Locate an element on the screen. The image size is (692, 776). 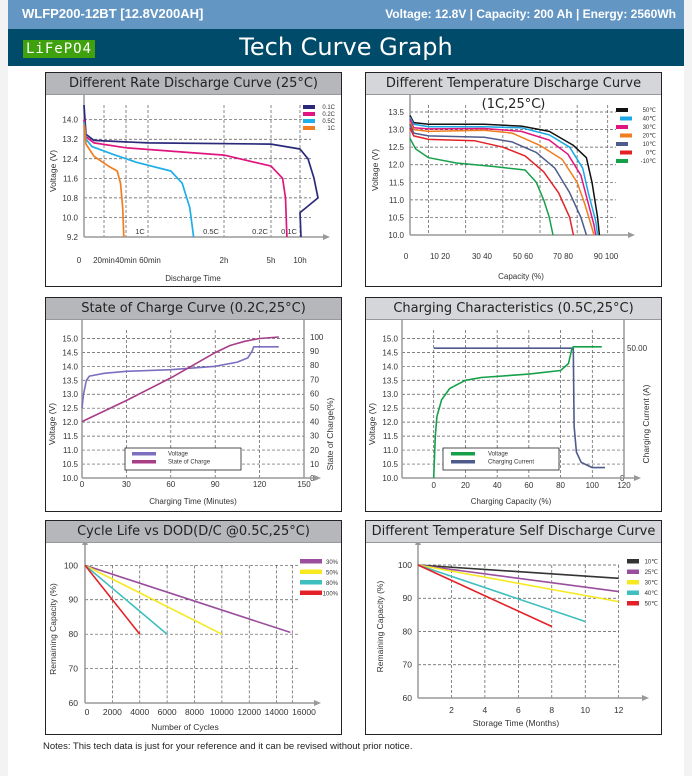
y-tick-label: 100 is located at coordinates (71, 565).